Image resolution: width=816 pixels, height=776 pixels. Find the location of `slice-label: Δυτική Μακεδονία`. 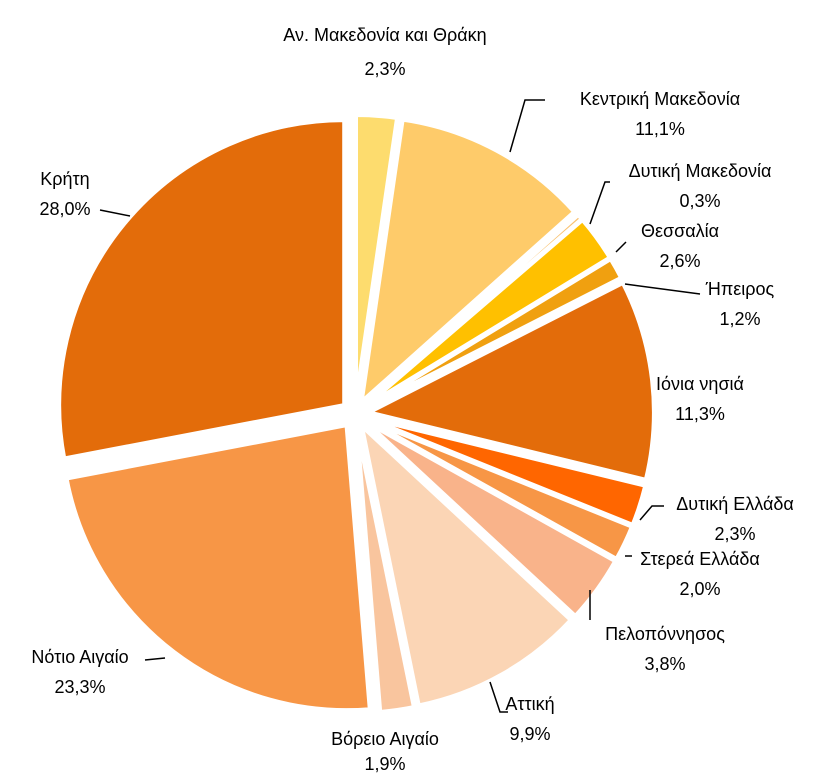

slice-label: Δυτική Μακεδονία is located at coordinates (700, 171).